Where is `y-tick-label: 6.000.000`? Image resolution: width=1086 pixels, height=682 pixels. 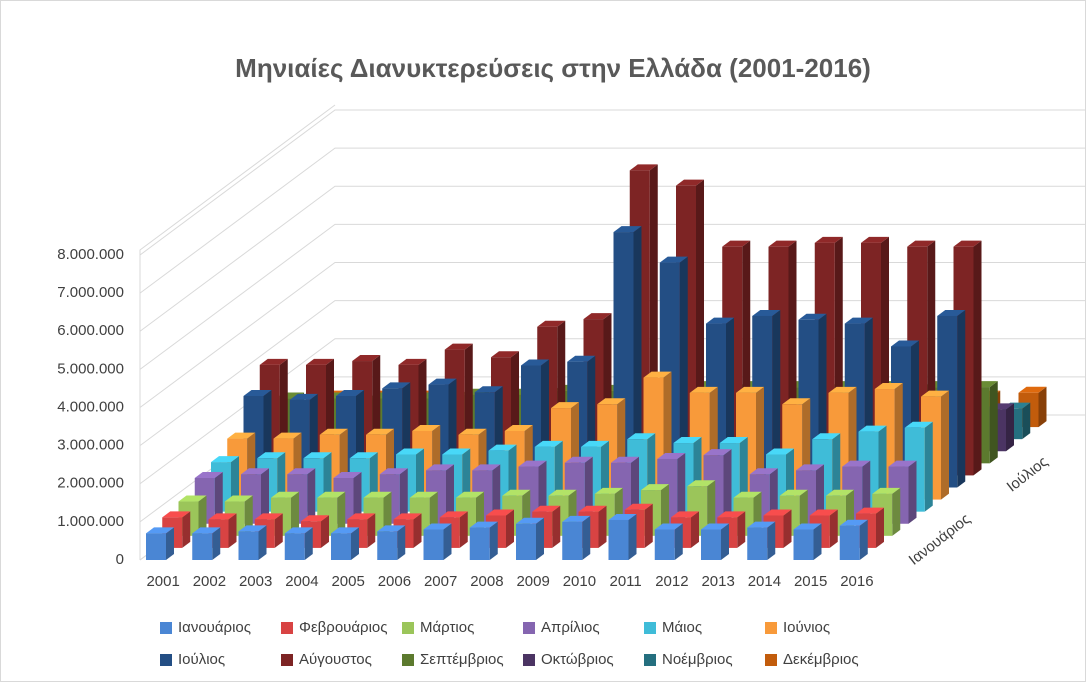 y-tick-label: 6.000.000 is located at coordinates (90, 330).